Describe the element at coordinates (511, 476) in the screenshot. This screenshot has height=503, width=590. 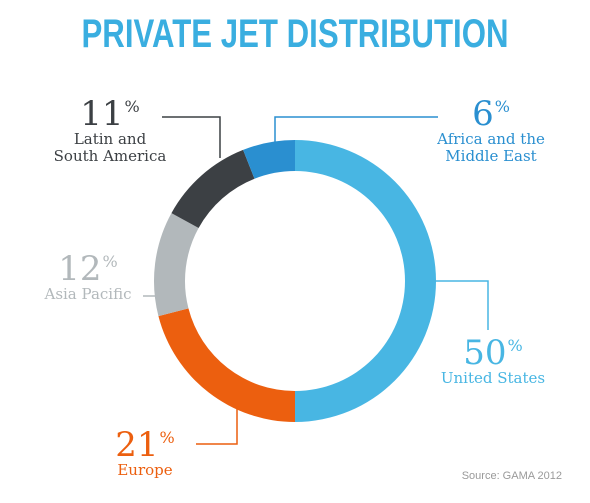
I see `chart-source: Source: GAMA 2012` at that location.